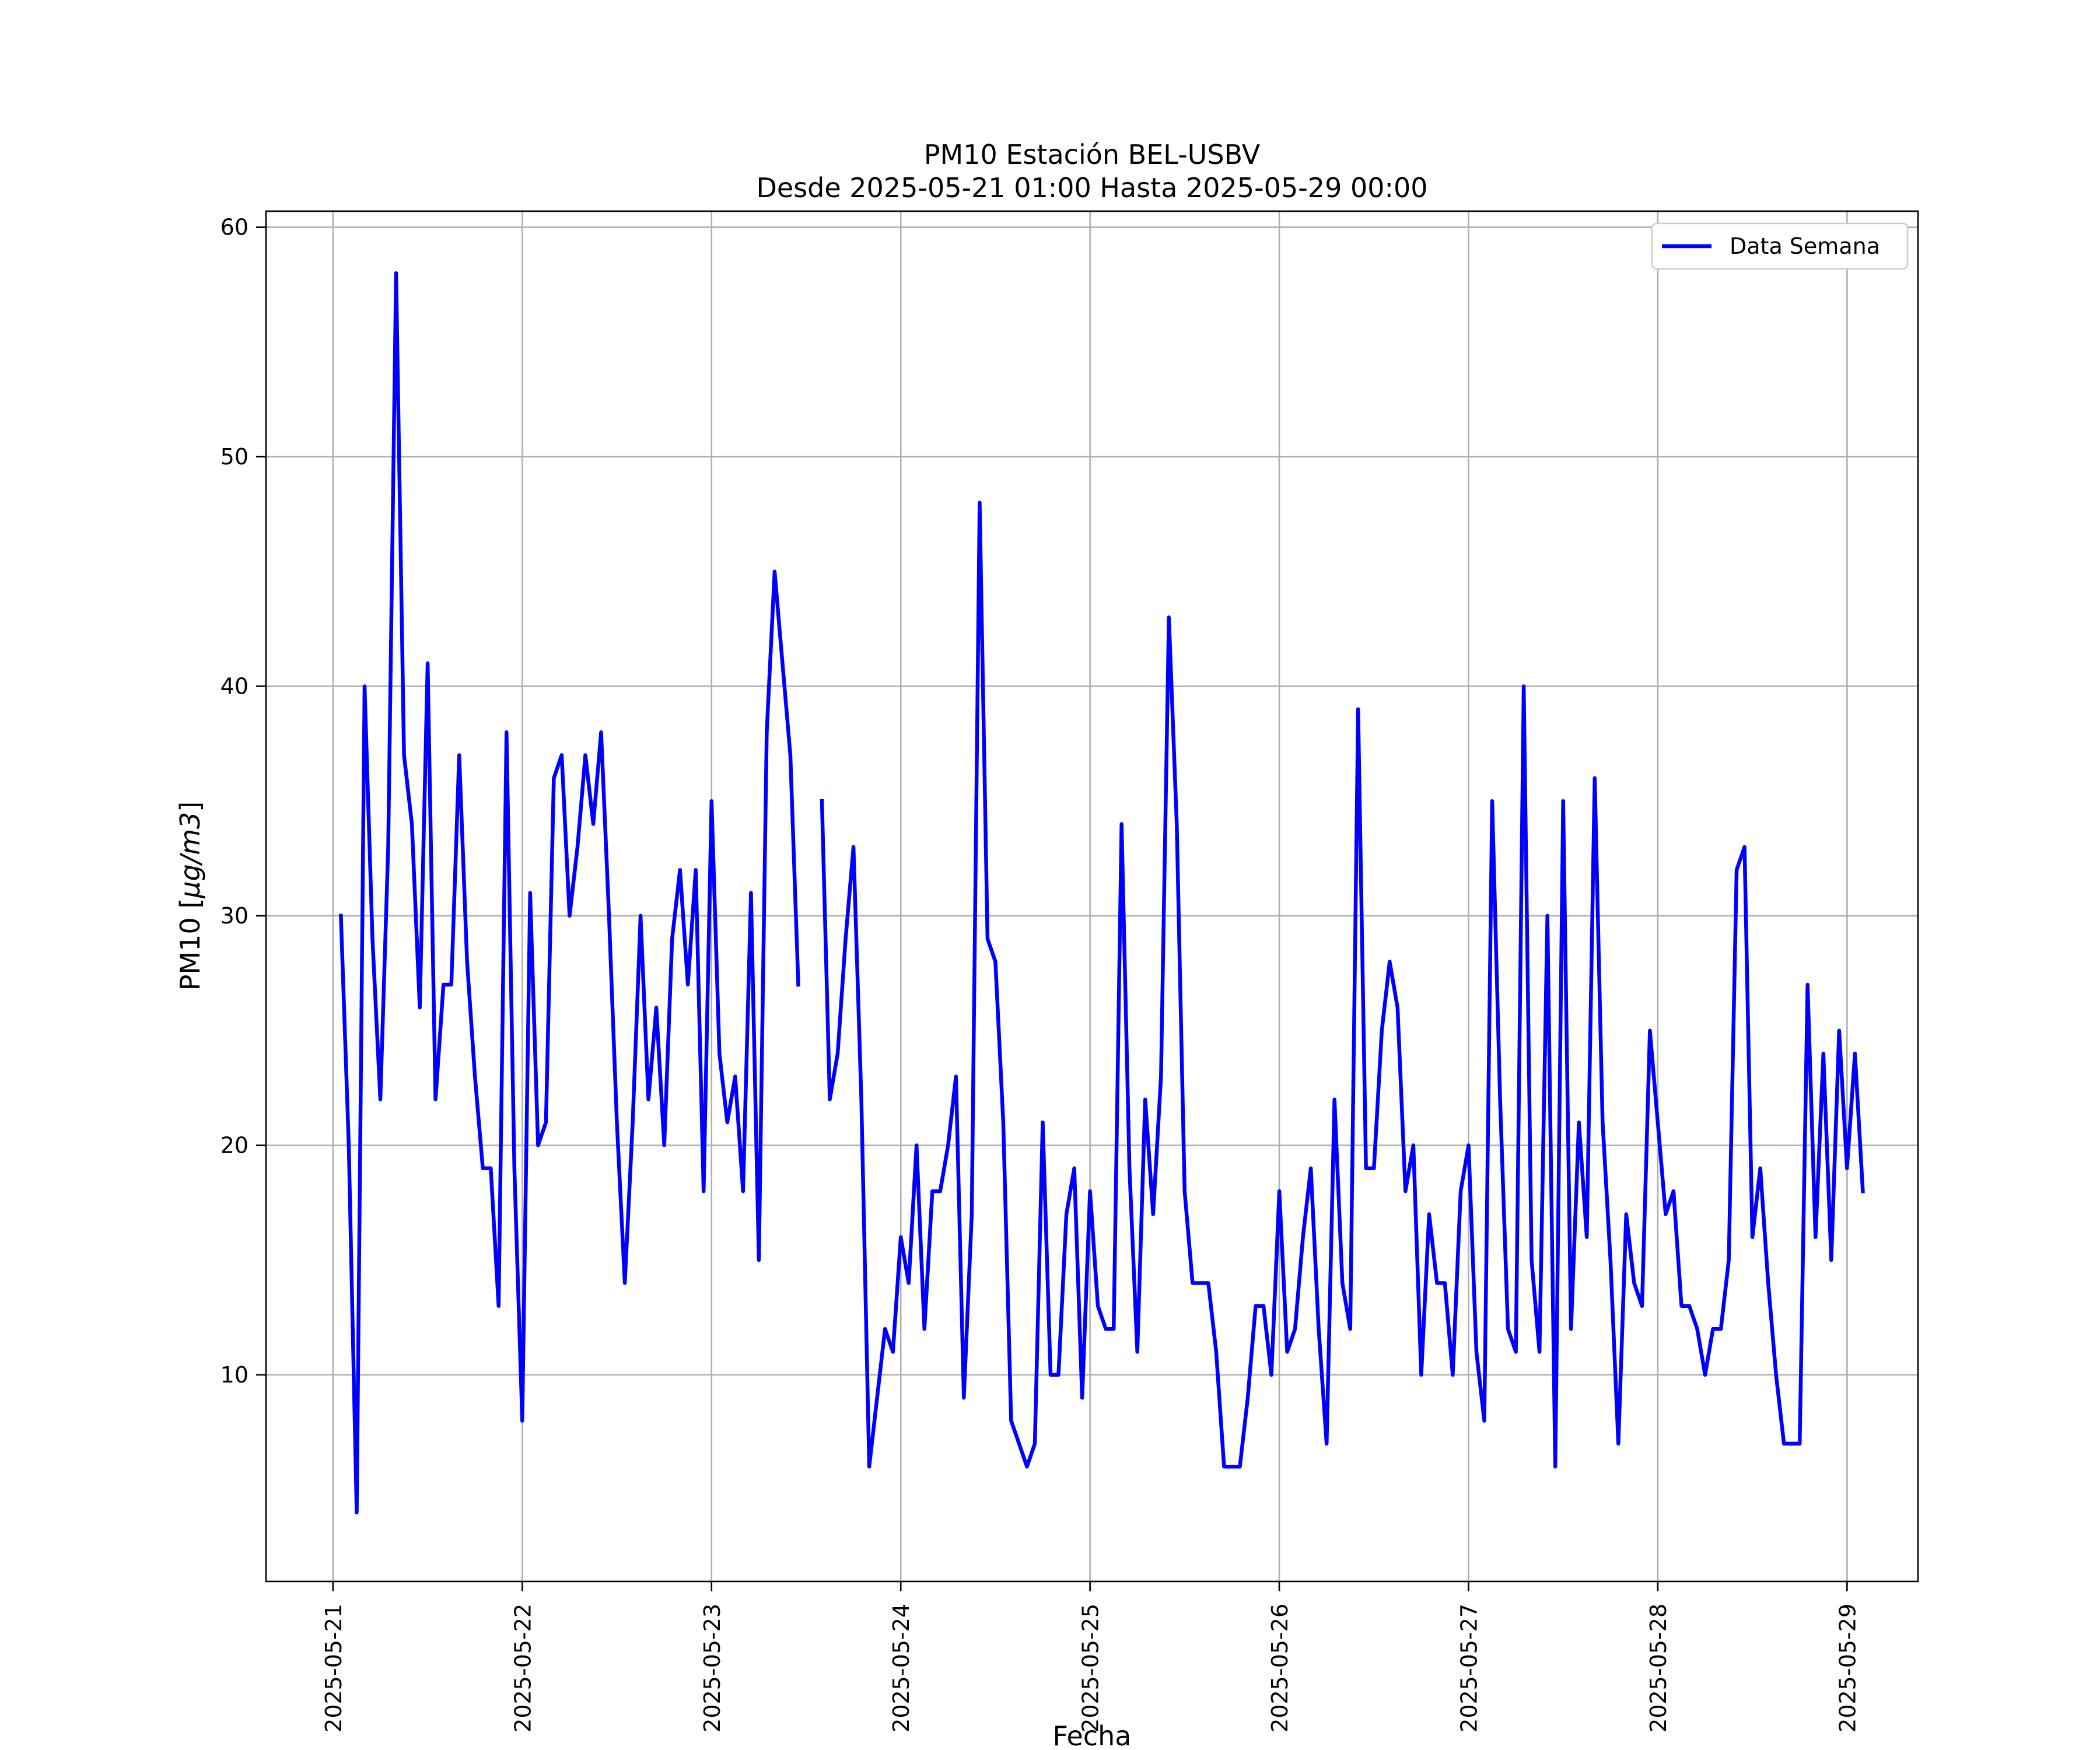 This screenshot has height=1750, width=2100. Describe the element at coordinates (901, 1668) in the screenshot. I see `x-tick-label: 2025-05-24` at that location.